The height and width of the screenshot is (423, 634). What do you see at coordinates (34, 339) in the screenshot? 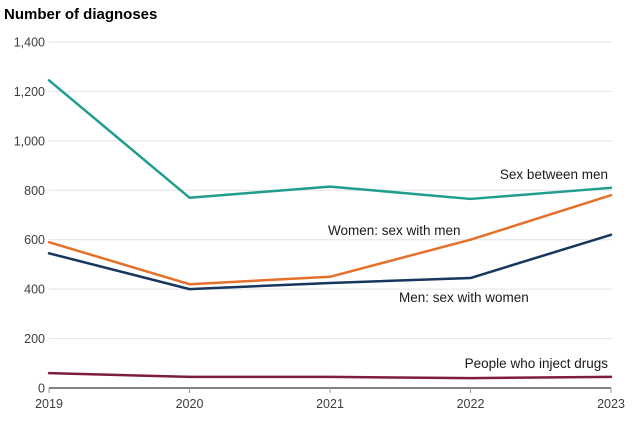
I see `y-tick-label: 200` at bounding box center [34, 339].